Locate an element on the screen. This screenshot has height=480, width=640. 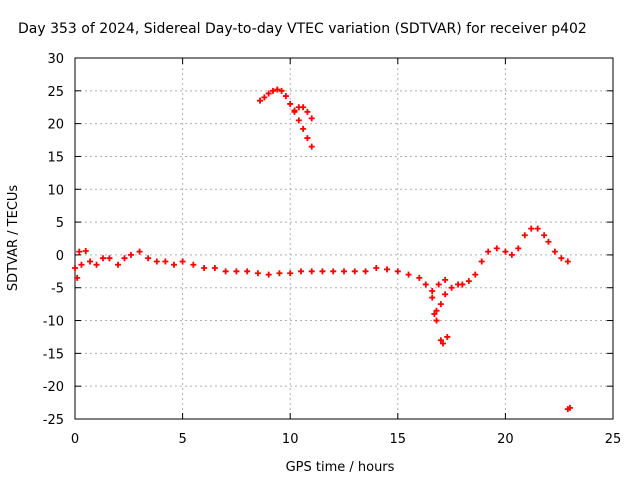
series-upper-arc is located at coordinates (286, 118).